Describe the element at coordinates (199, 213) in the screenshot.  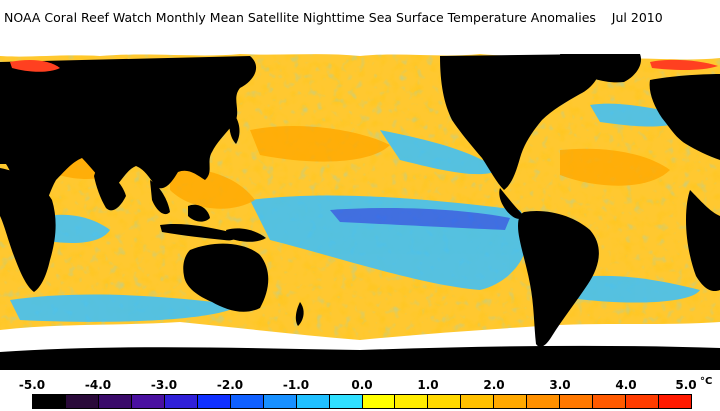
I see `borneo` at that location.